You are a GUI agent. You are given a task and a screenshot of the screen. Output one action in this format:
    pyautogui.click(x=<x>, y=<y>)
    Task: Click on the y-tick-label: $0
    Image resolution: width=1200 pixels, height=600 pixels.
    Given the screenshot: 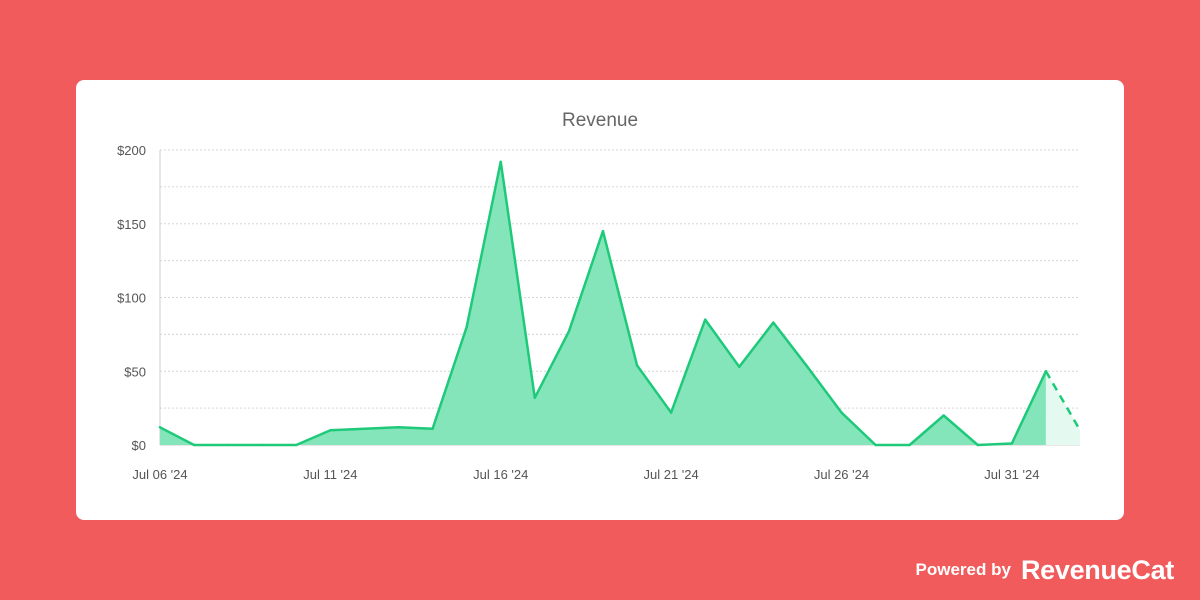 What is the action you would take?
    pyautogui.click(x=139, y=445)
    